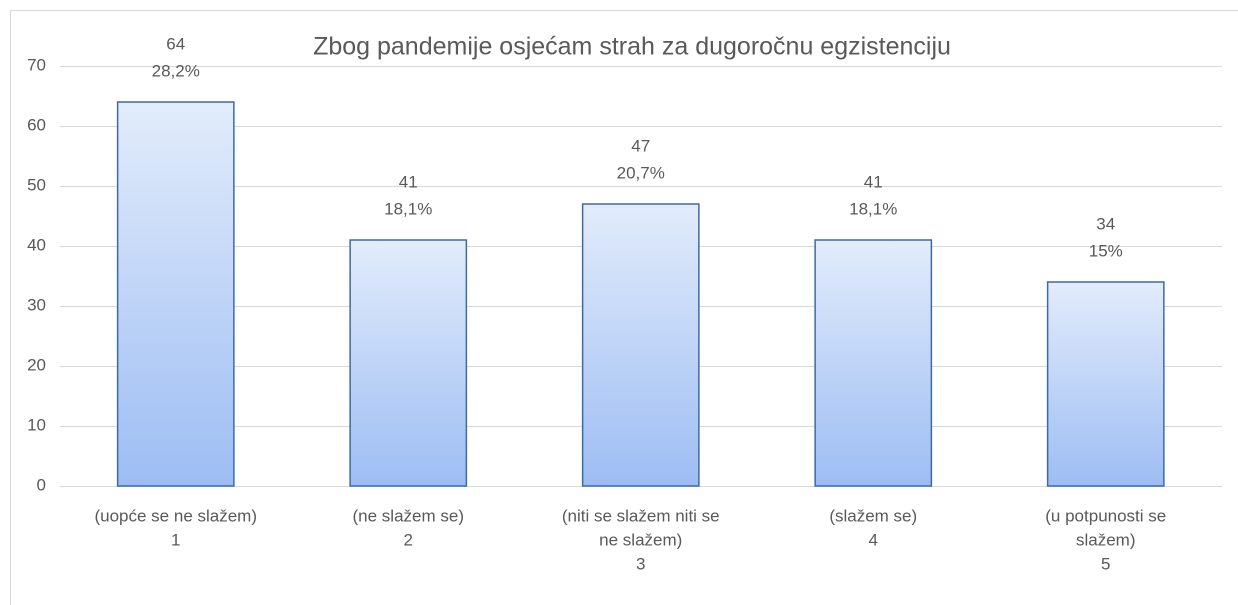 The width and height of the screenshot is (1238, 605). Describe the element at coordinates (175, 539) in the screenshot. I see `x-tick-label: 1` at that location.